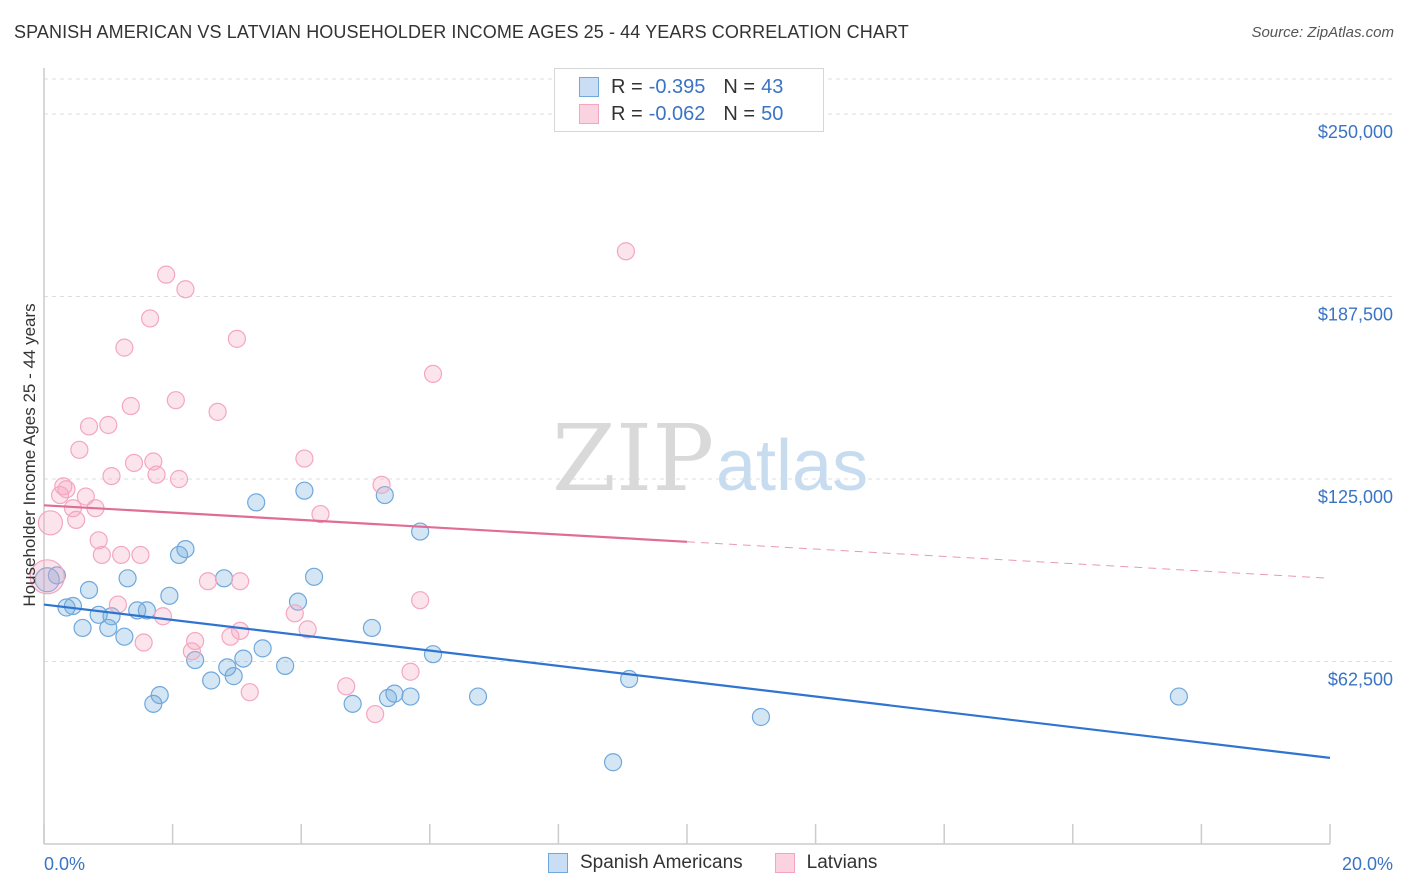 This screenshot has height=892, width=1406. What do you see at coordinates (64, 864) in the screenshot?
I see `x-tick-label: 0.0%` at bounding box center [64, 864].